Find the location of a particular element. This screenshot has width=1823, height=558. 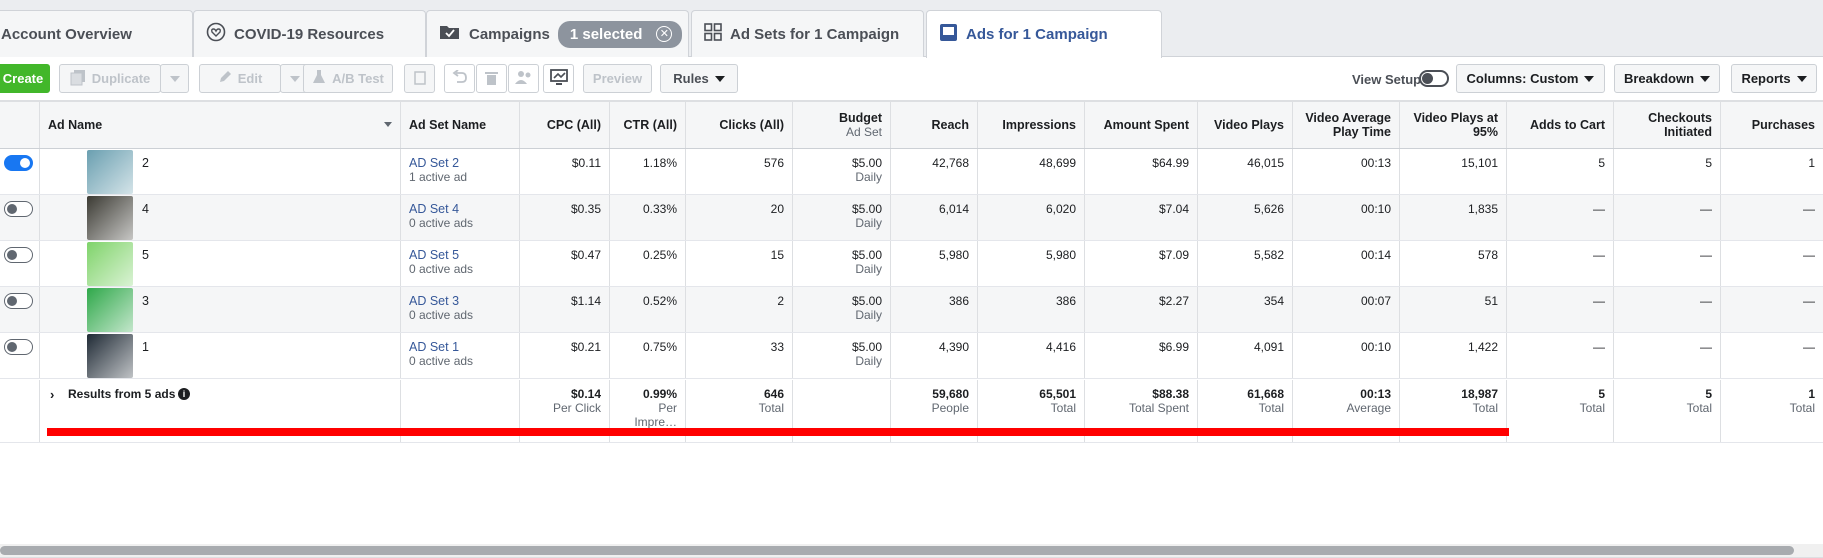

header-adds-to-cart: Adds to Cart is located at coordinates (1560, 125).